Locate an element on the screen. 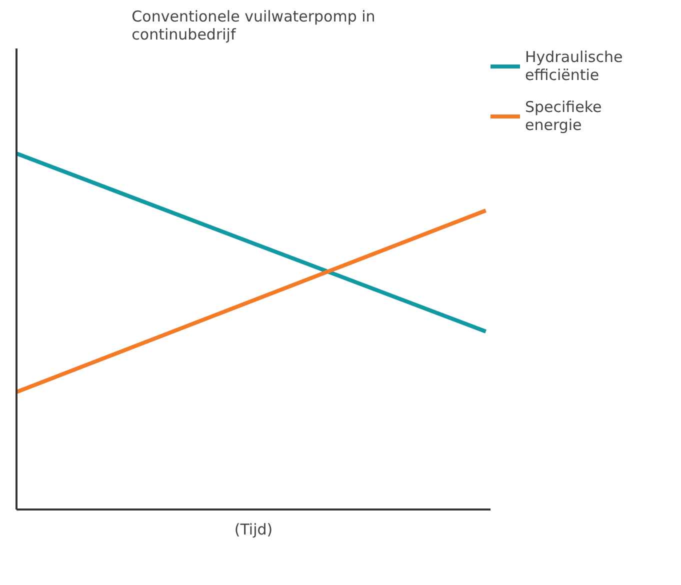 Image resolution: width=681 pixels, height=585 pixels. x-axis-title: (Tijd) is located at coordinates (253, 529).